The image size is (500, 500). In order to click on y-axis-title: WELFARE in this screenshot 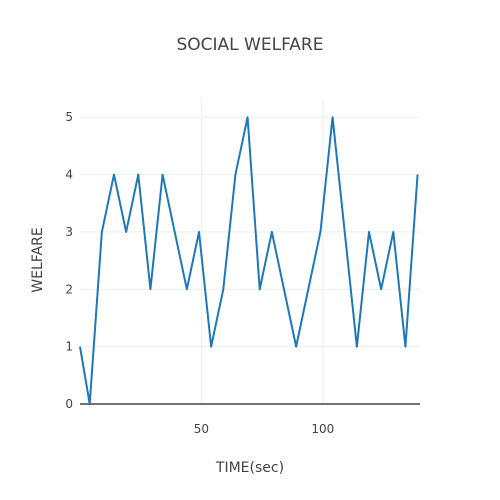, I will do `click(38, 259)`.